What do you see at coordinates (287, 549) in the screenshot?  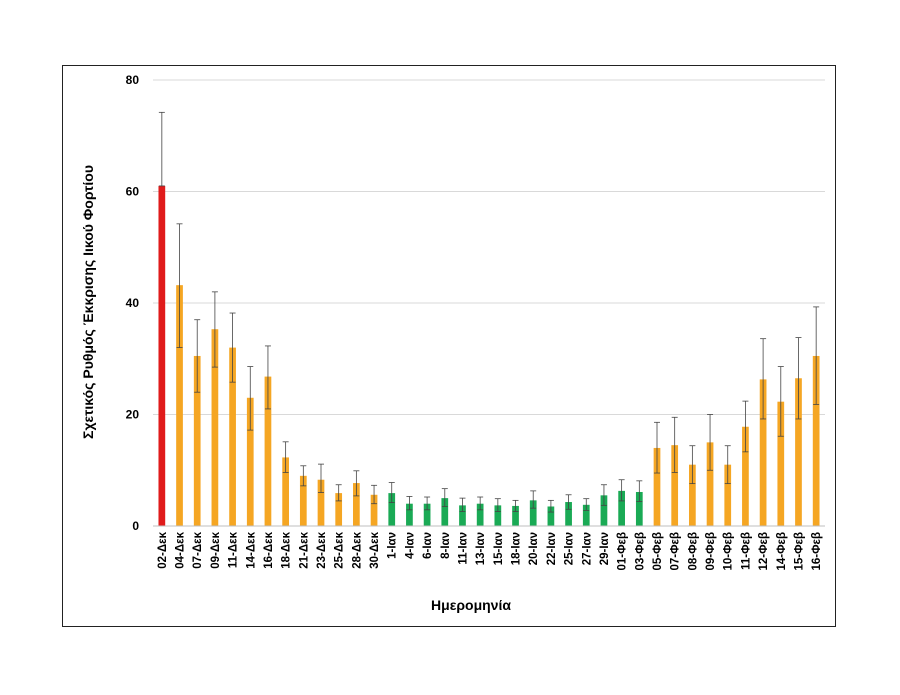 I see `x-tick-label: 18-Δεκ` at bounding box center [287, 549].